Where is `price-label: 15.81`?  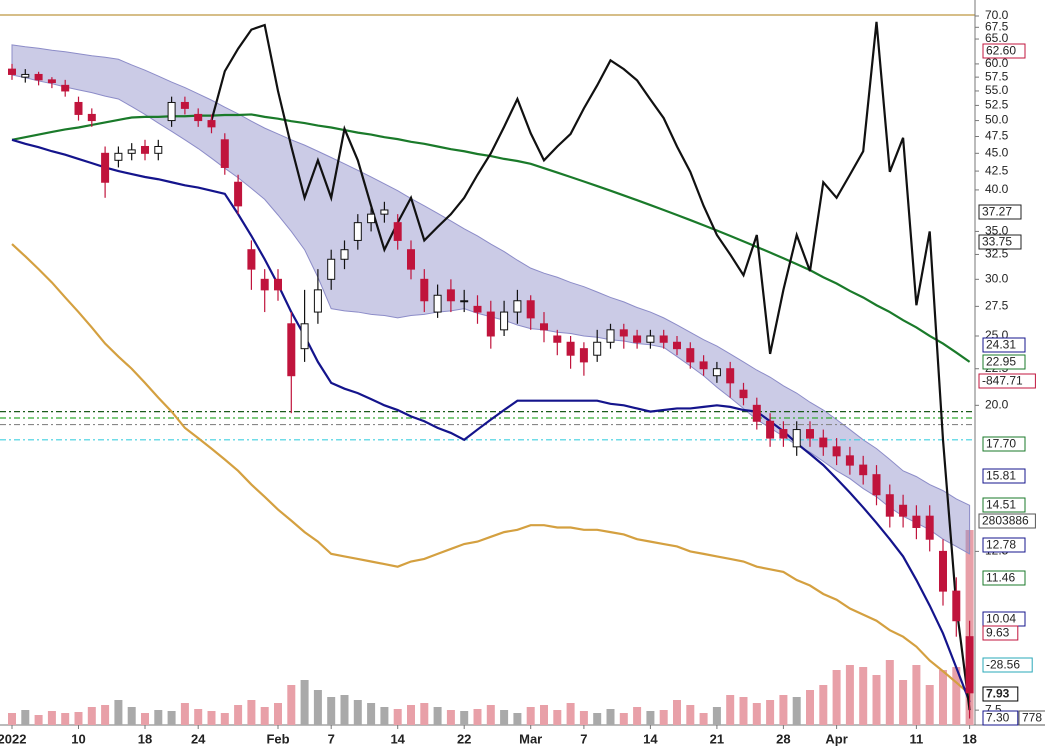
price-label: 15.81 is located at coordinates (1001, 476).